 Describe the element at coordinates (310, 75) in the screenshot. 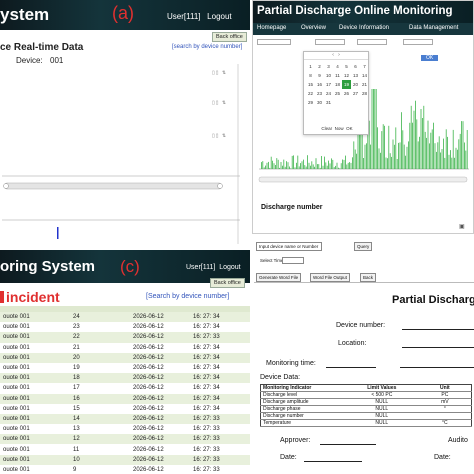

I see `calendar-day: 8` at that location.